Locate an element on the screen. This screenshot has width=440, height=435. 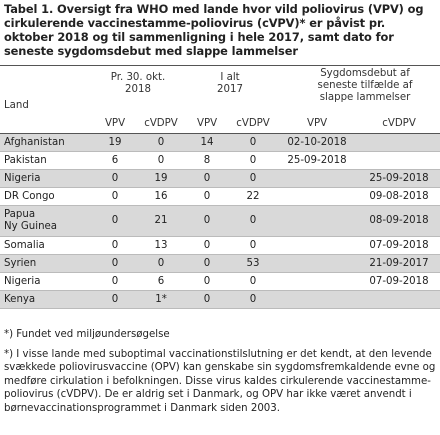
subheader-cvdpv-debut: cVDPV is located at coordinates (399, 124).